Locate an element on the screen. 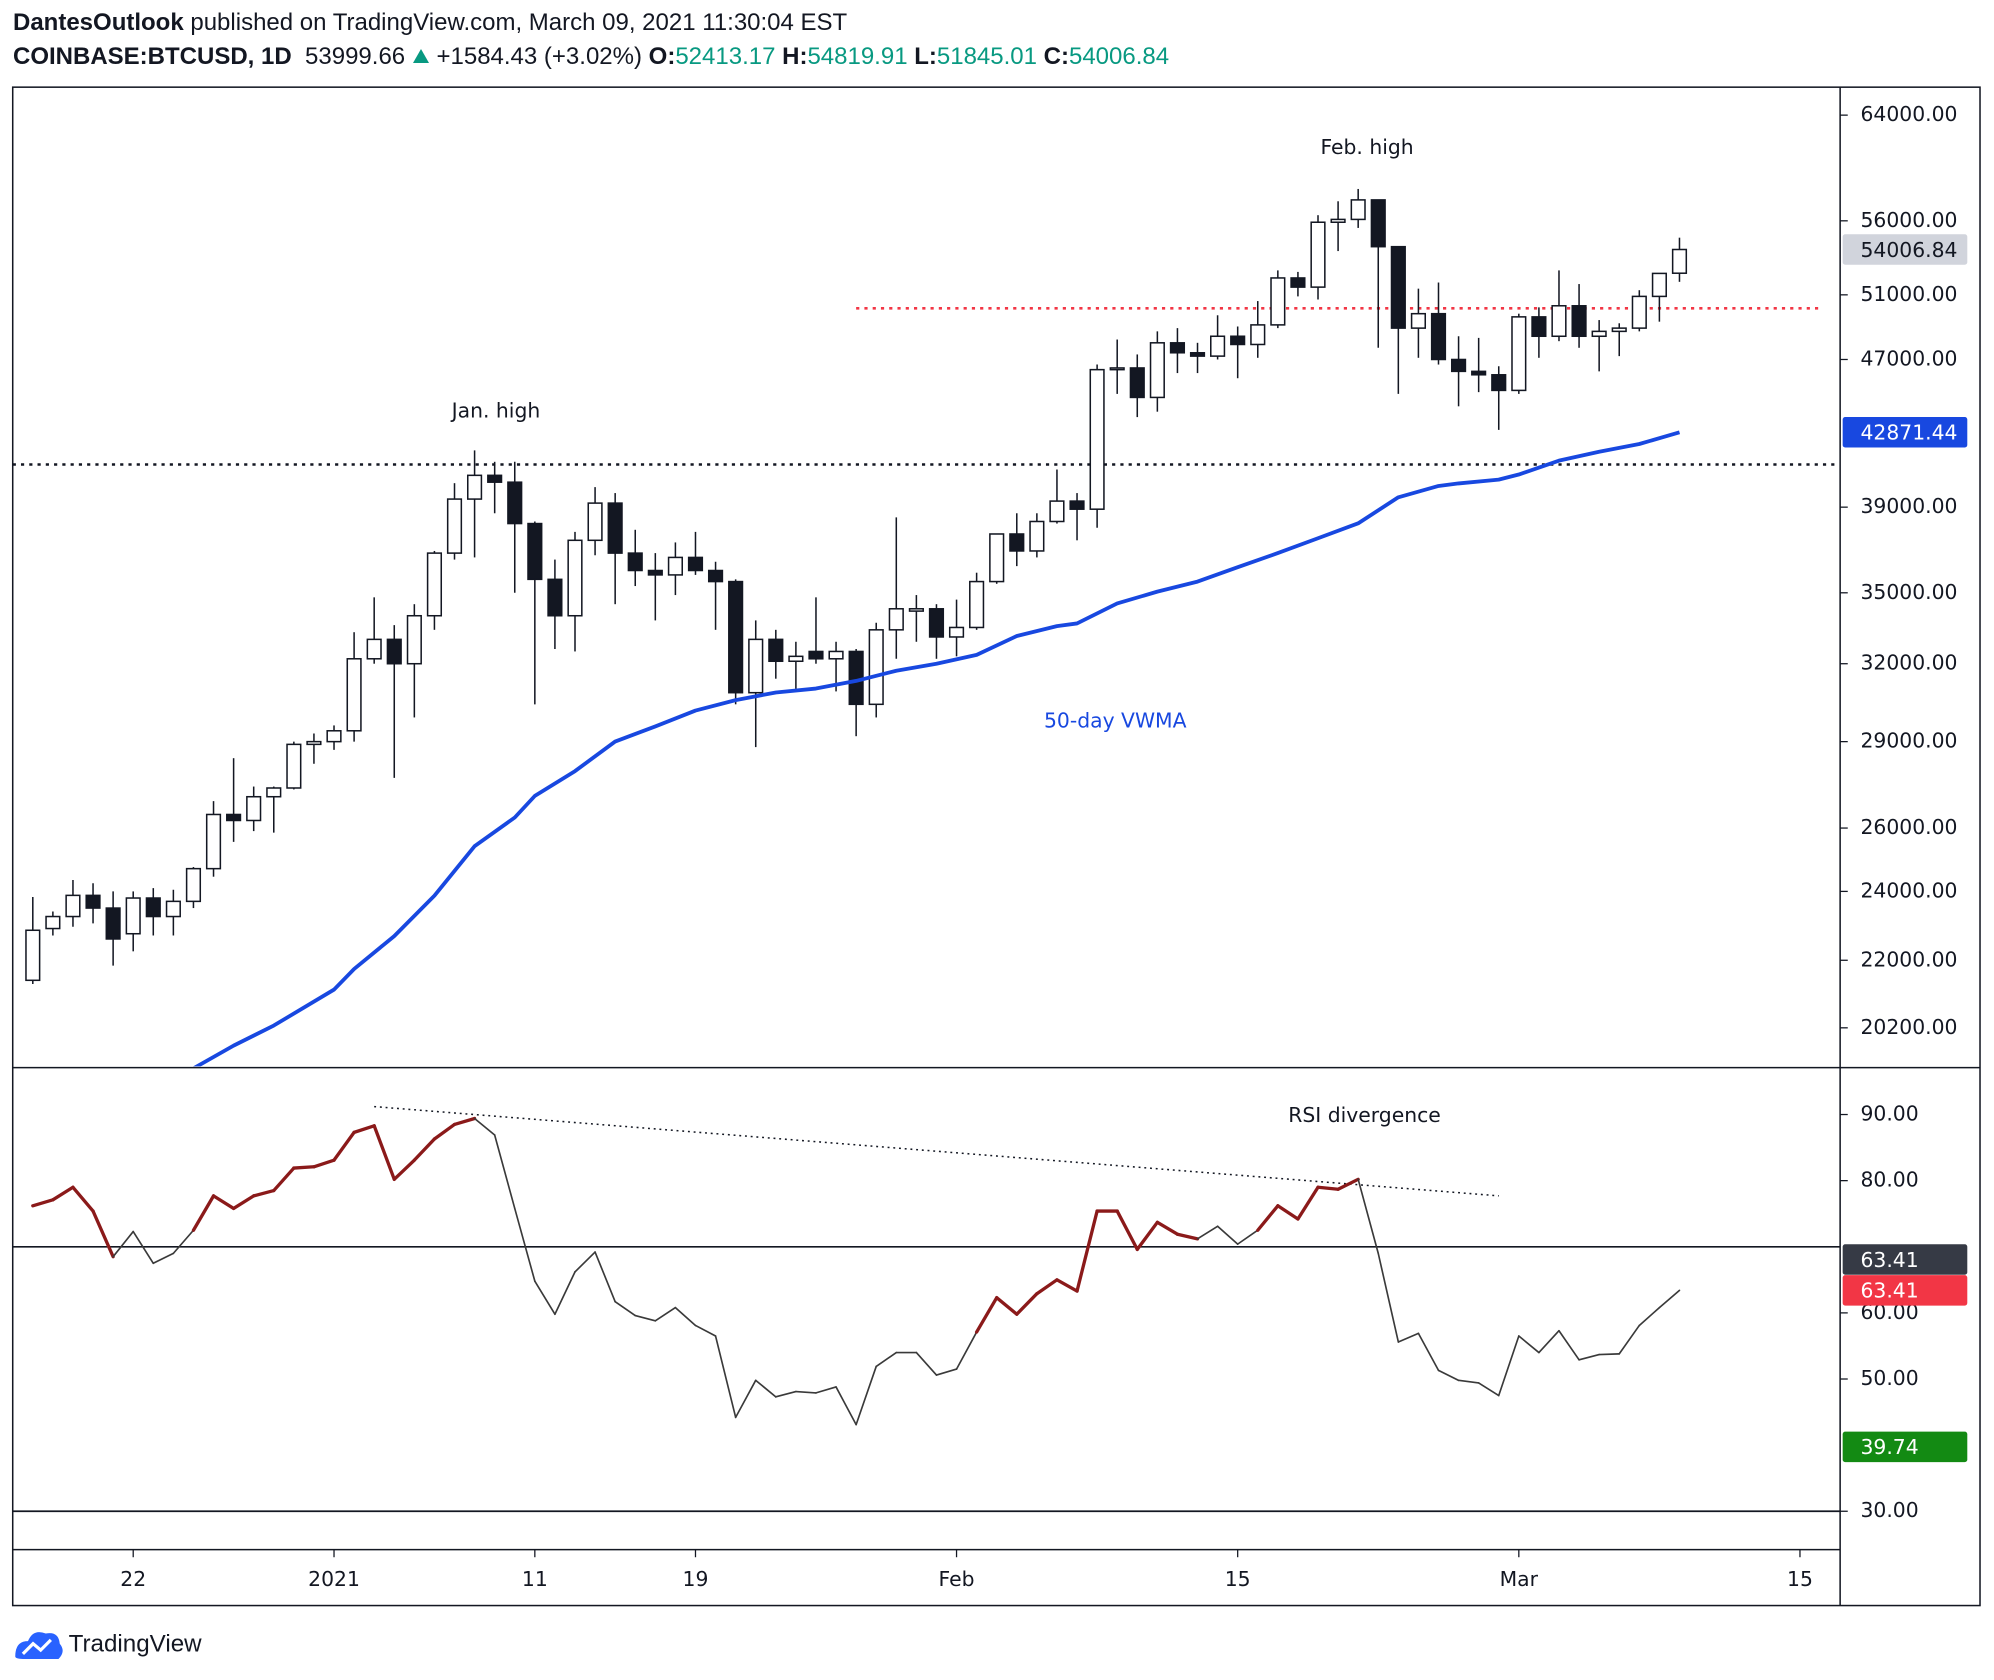 Image resolution: width=1994 pixels, height=1680 pixels. logo-icon is located at coordinates (39, 1645).